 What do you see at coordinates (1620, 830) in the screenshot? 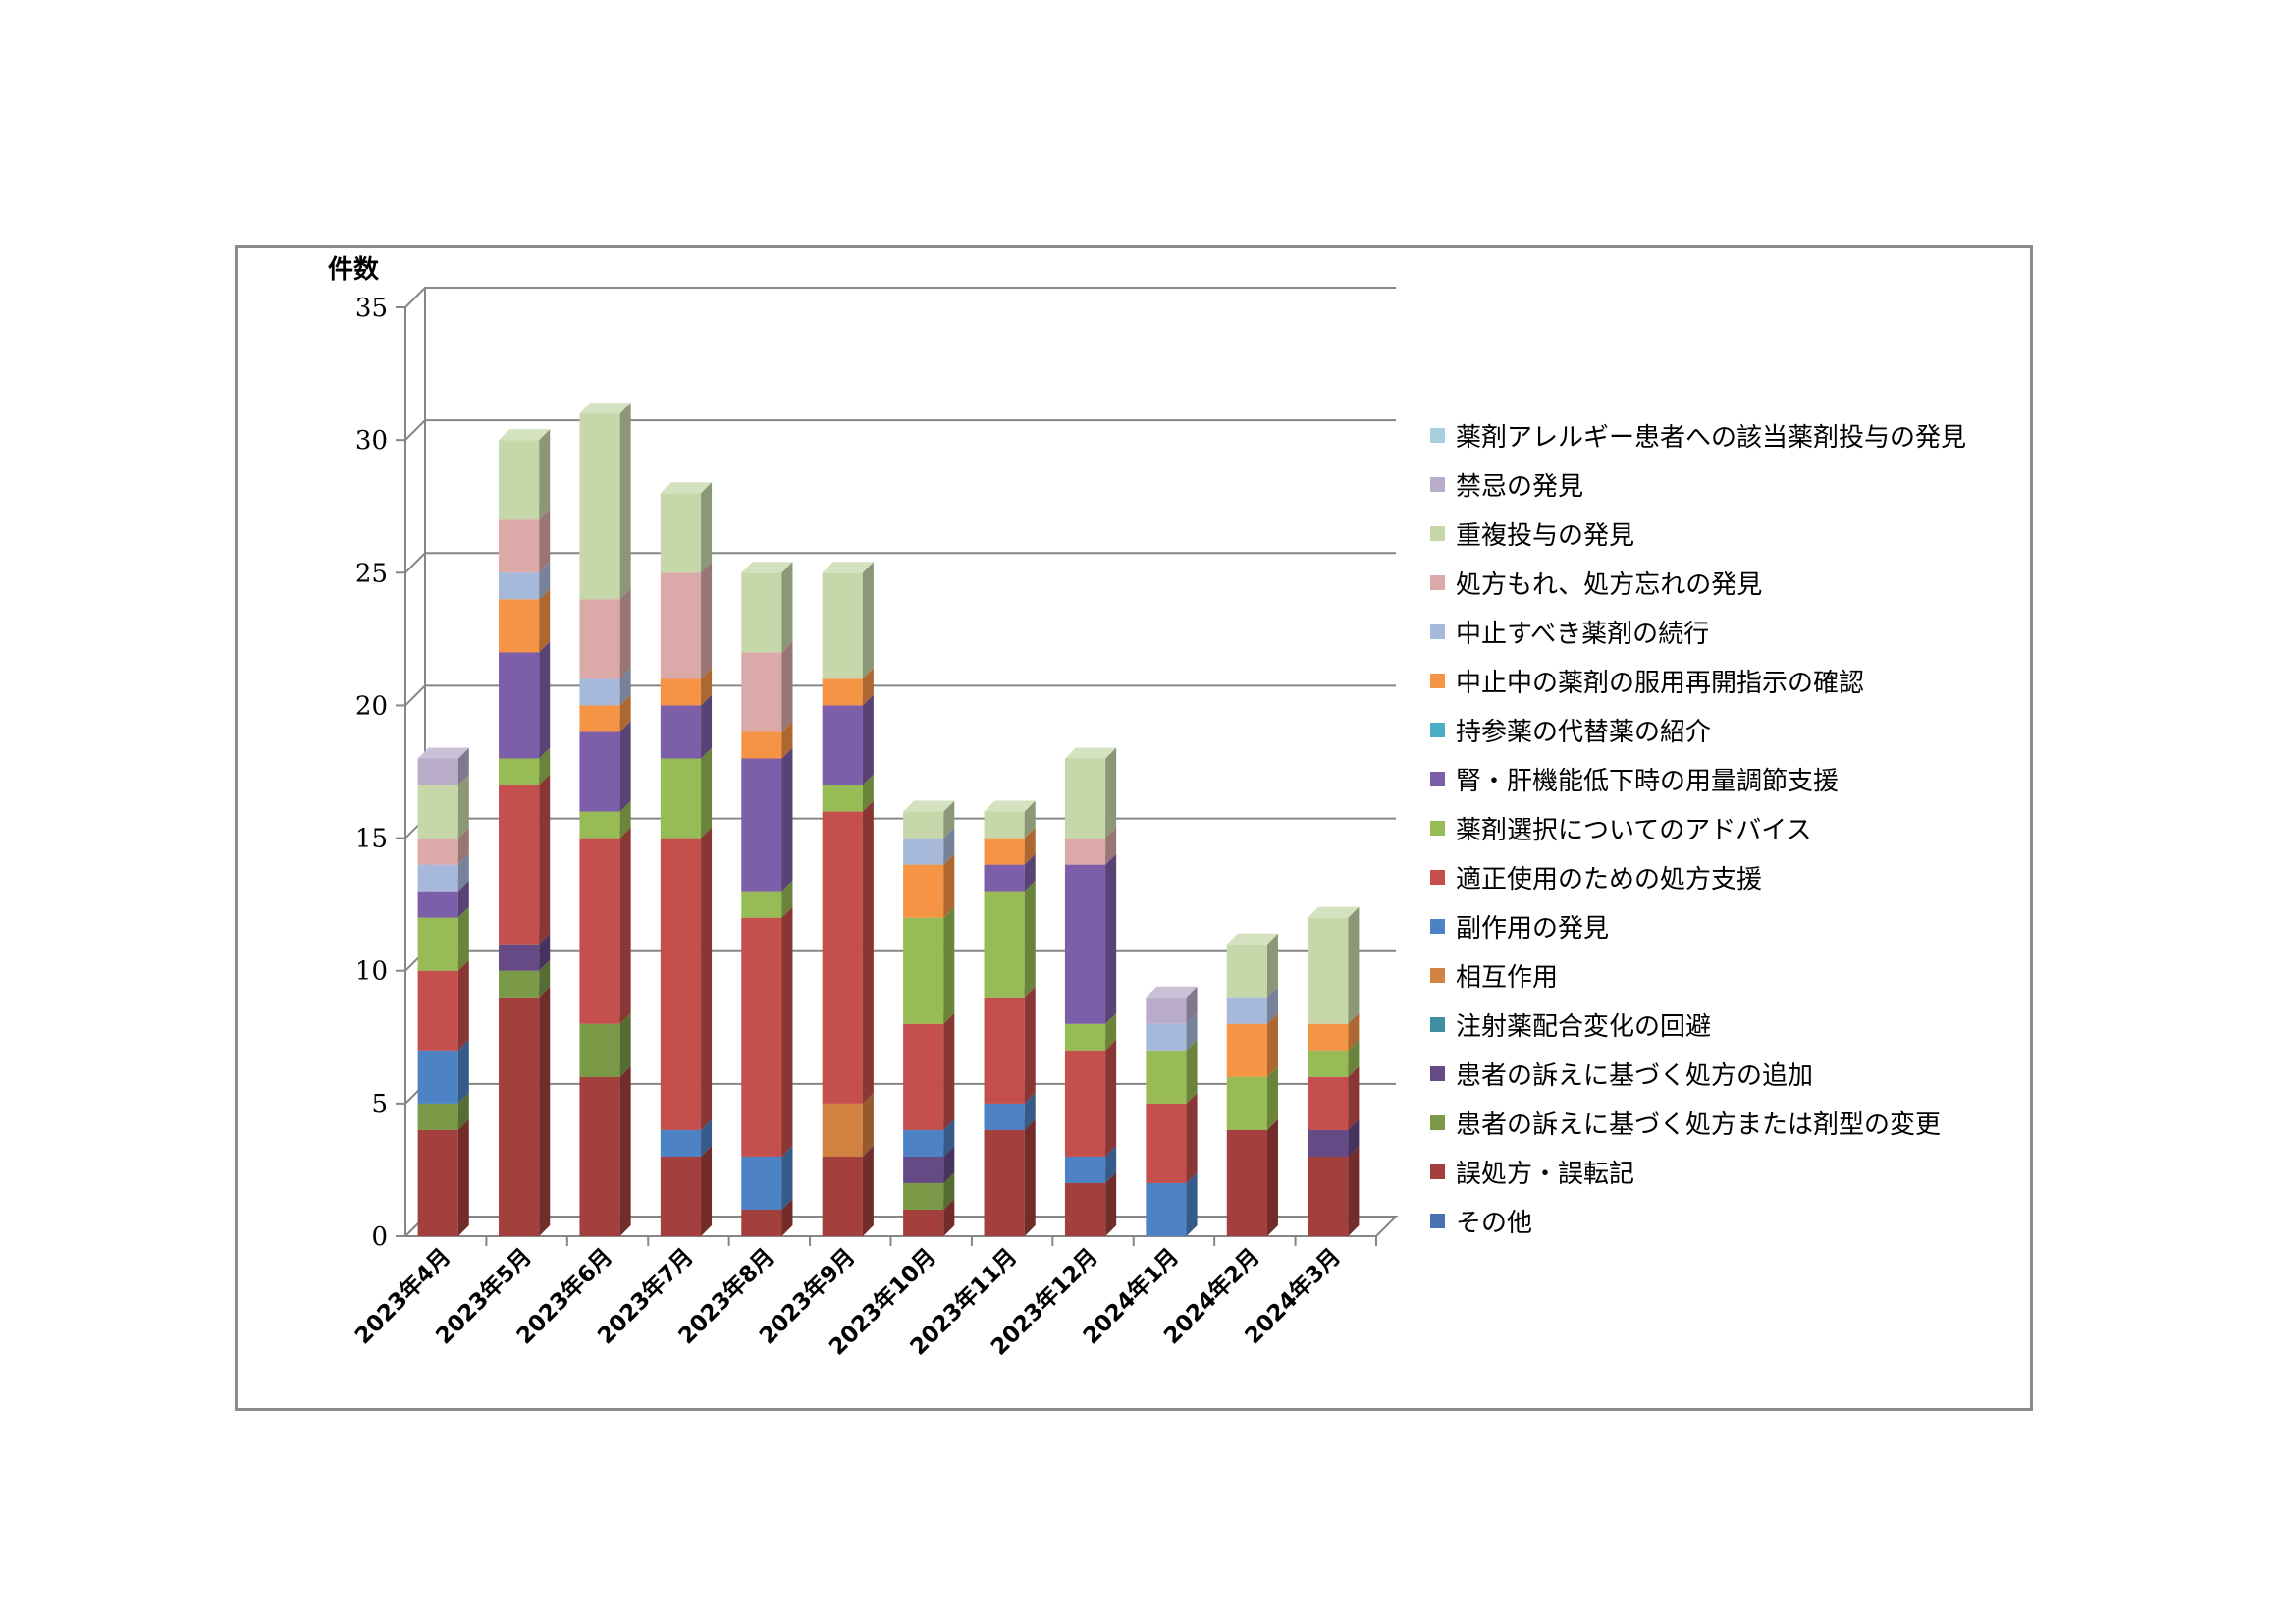
I see `legend-item: 薬剤選択についてのアドバイス` at bounding box center [1620, 830].